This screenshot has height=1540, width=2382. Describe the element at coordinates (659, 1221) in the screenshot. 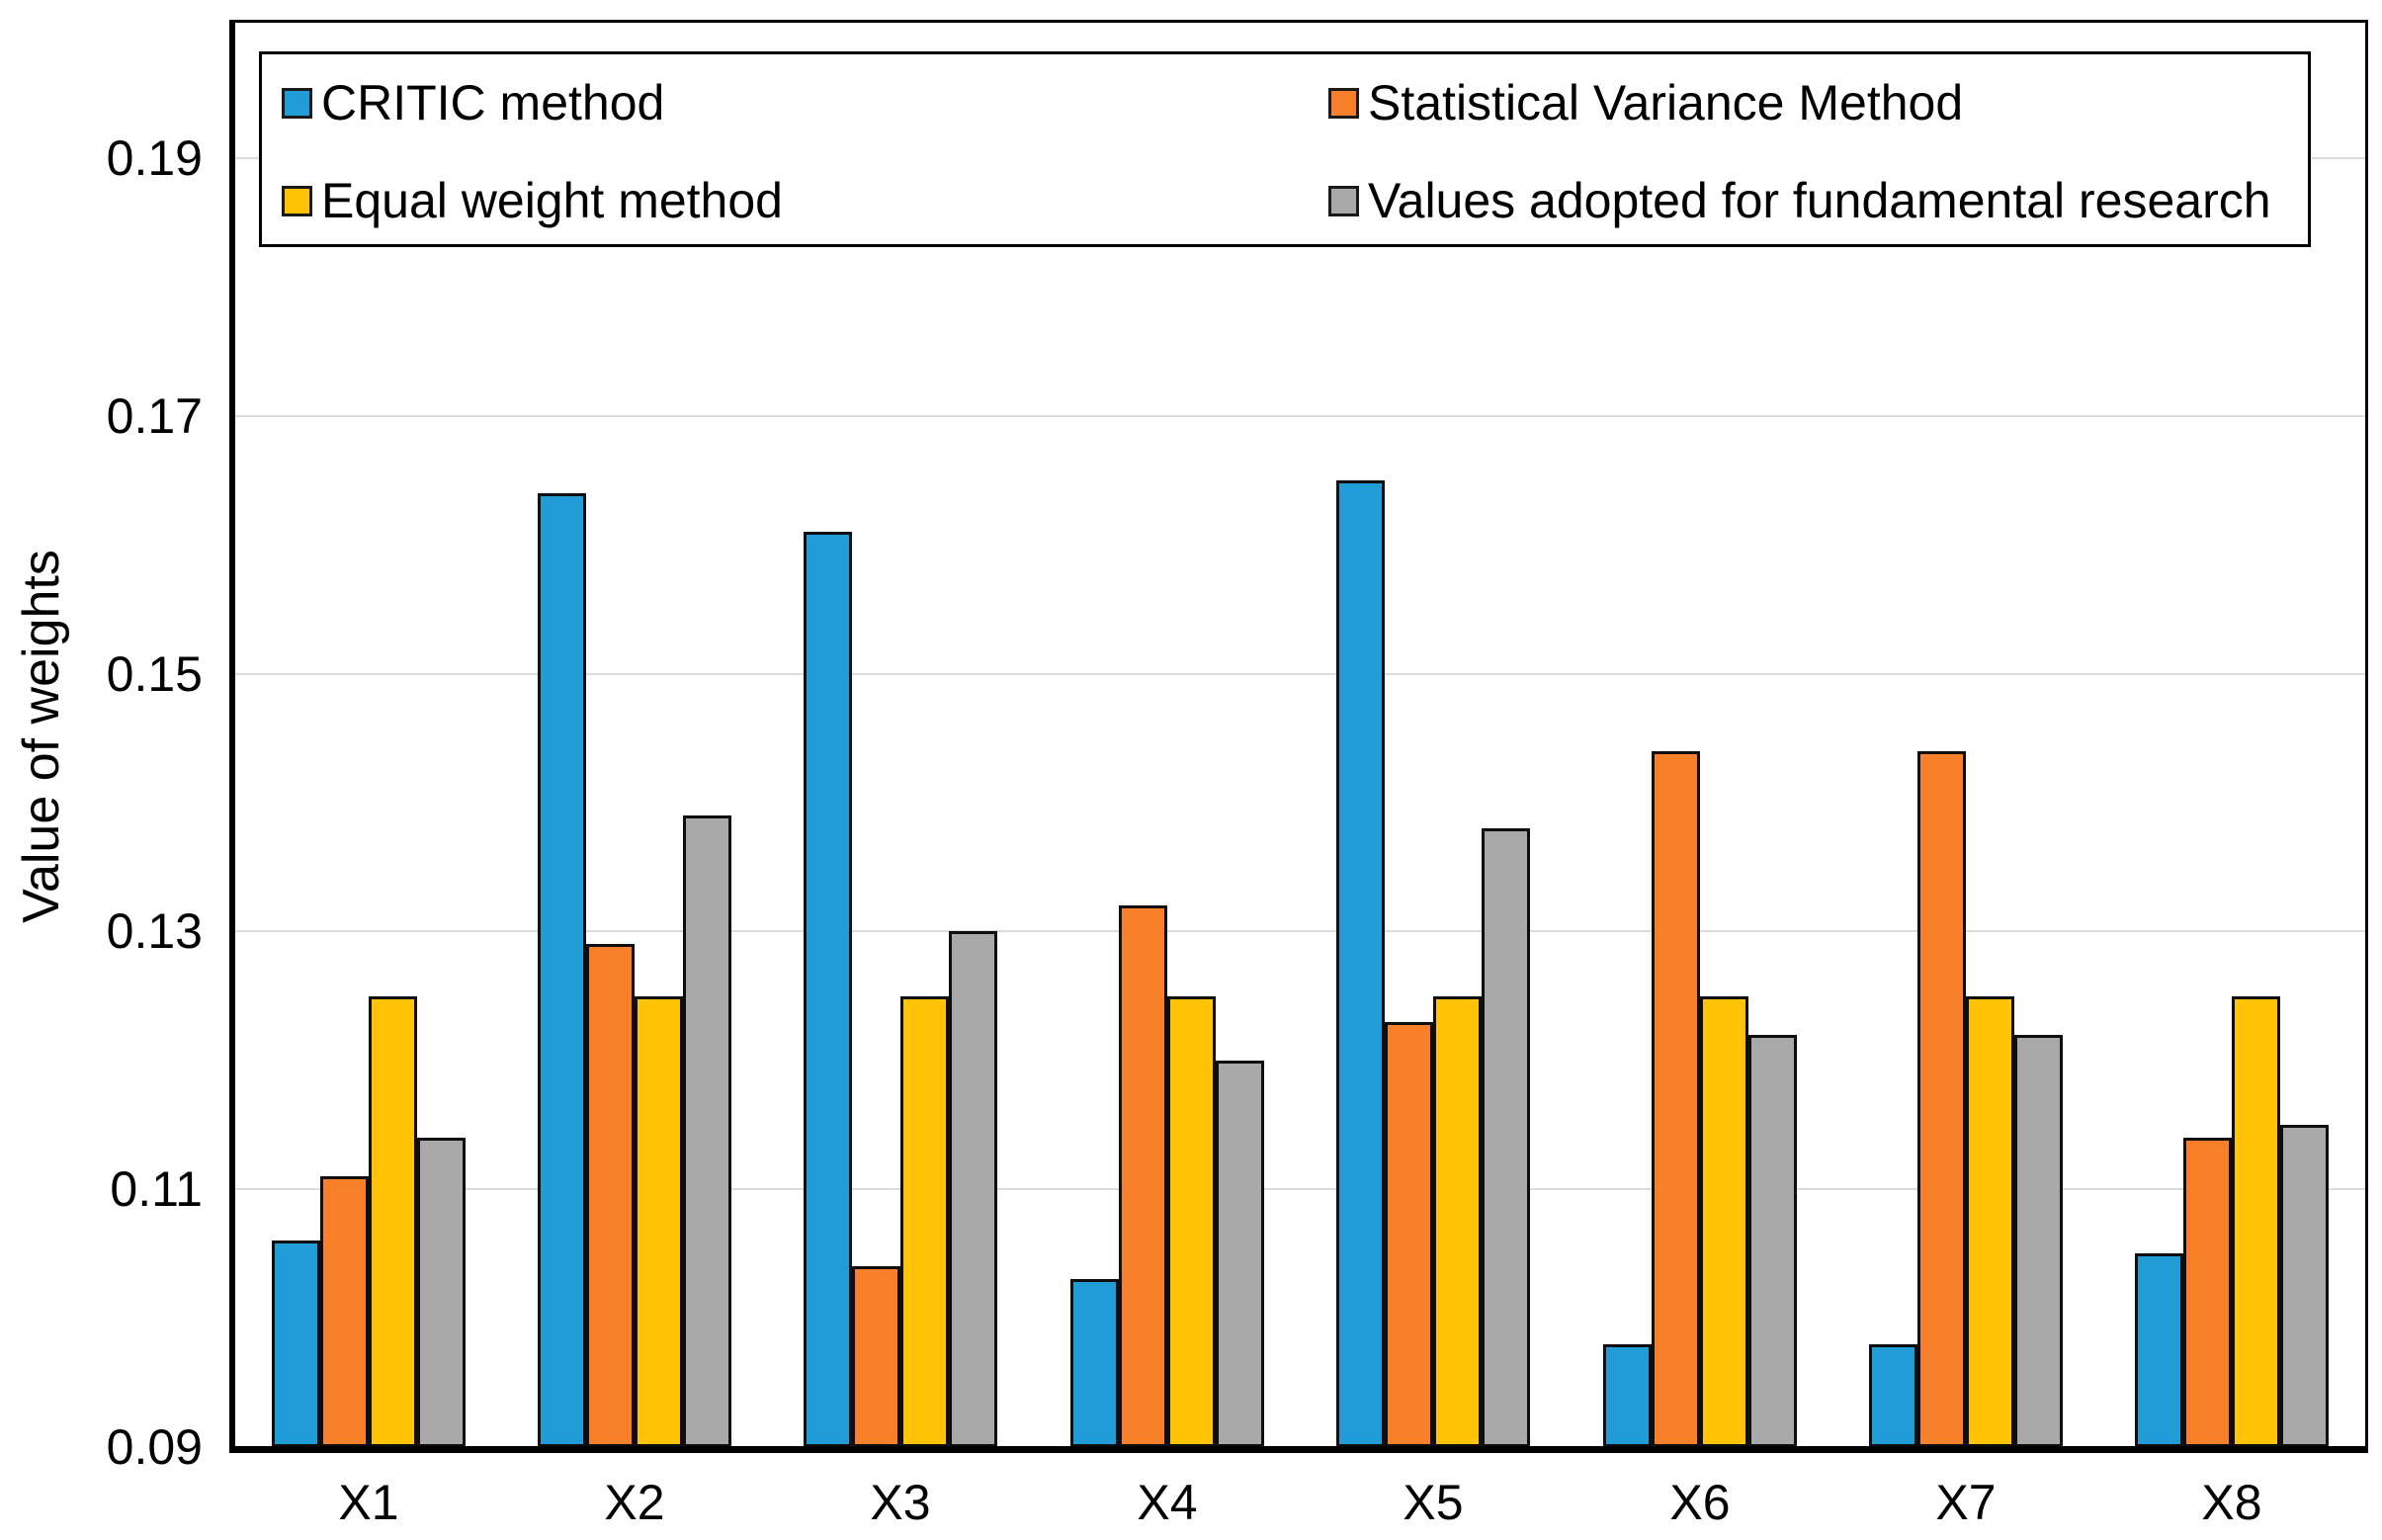

I see `bar-X2-series2` at that location.